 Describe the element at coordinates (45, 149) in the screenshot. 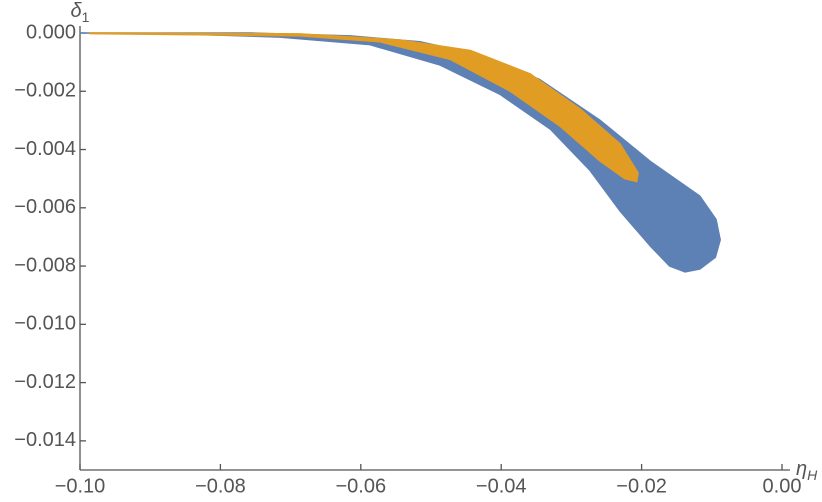

I see `y-tick-label: −0.004` at that location.